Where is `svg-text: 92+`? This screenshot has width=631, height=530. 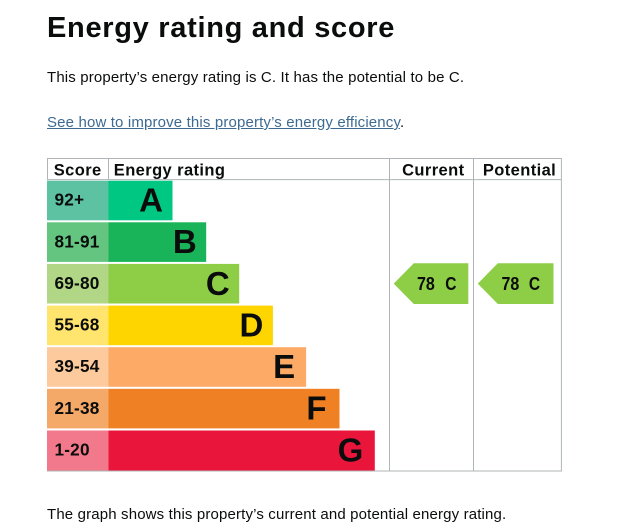 svg-text: 92+ is located at coordinates (70, 200).